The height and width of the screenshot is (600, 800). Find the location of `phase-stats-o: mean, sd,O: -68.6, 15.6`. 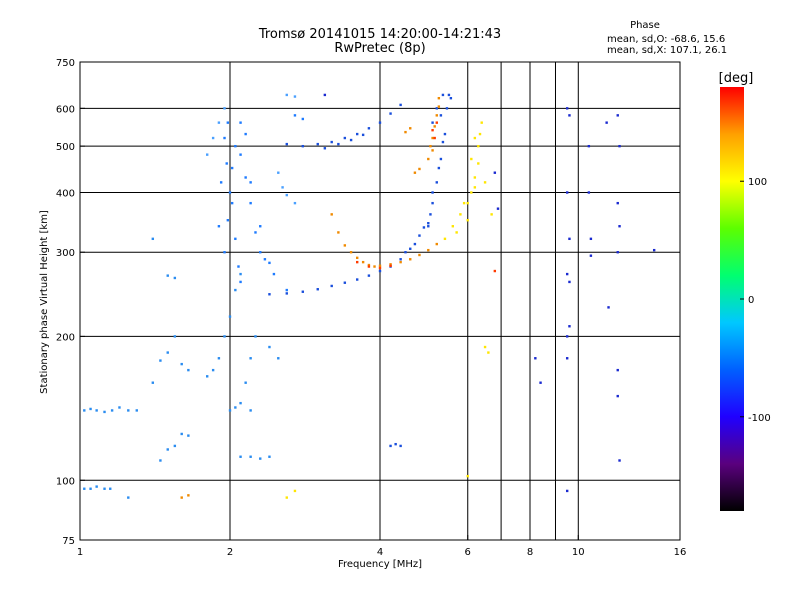

phase-stats-o: mean, sd,O: -68.6, 15.6 is located at coordinates (666, 39).